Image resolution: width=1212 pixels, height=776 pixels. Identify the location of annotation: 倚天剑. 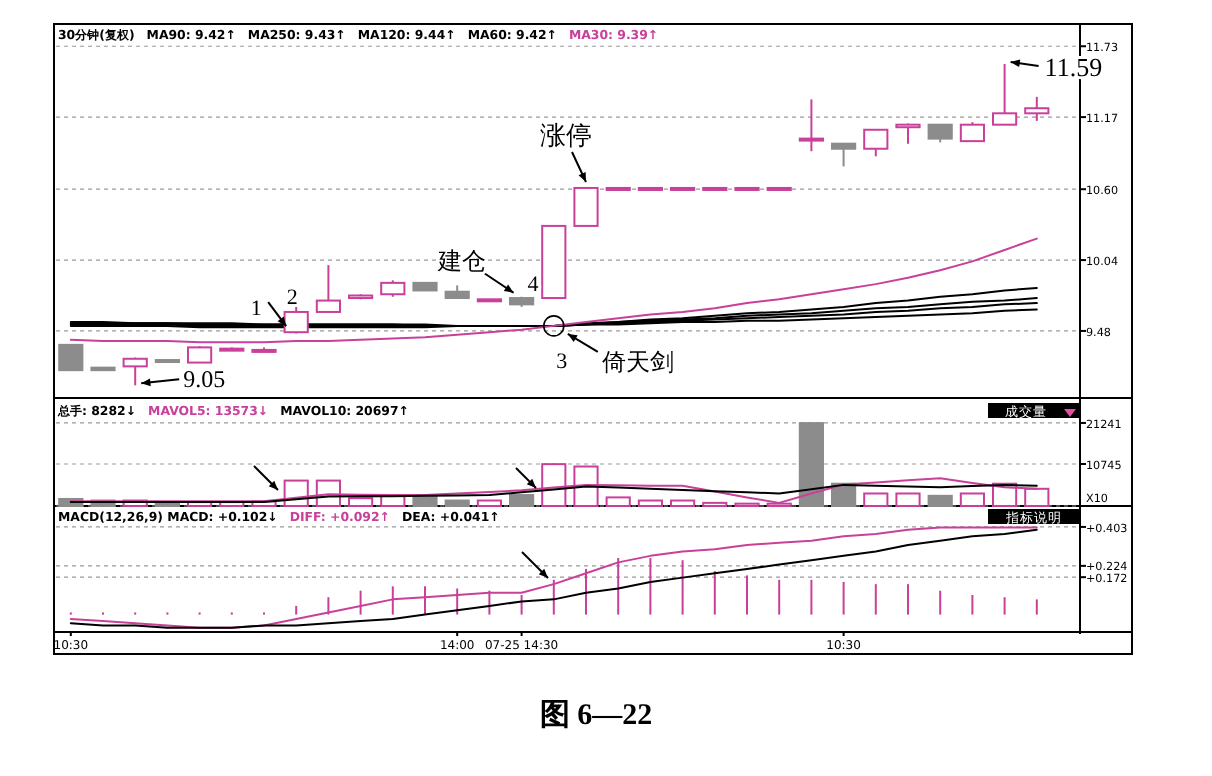
(637, 361).